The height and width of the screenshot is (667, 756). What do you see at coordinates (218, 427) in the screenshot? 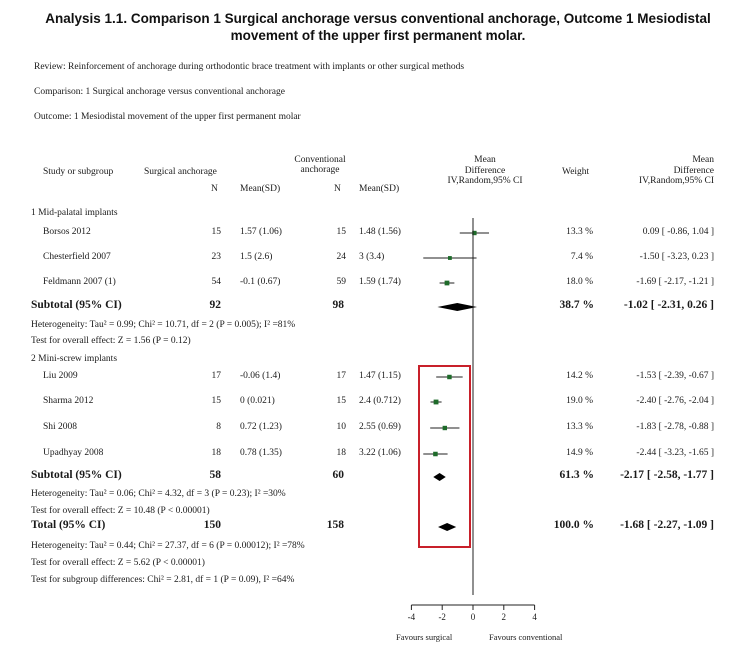
I see `n-surgical: 8` at bounding box center [218, 427].